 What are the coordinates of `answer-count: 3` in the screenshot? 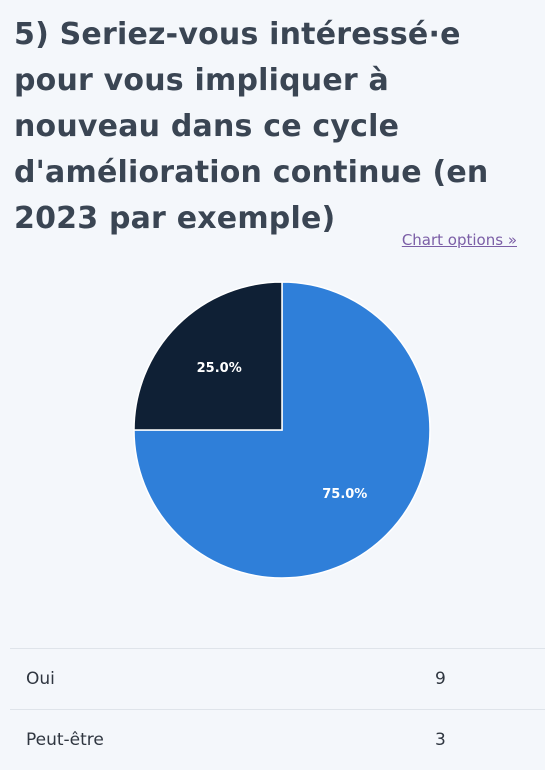 It's located at (490, 740).